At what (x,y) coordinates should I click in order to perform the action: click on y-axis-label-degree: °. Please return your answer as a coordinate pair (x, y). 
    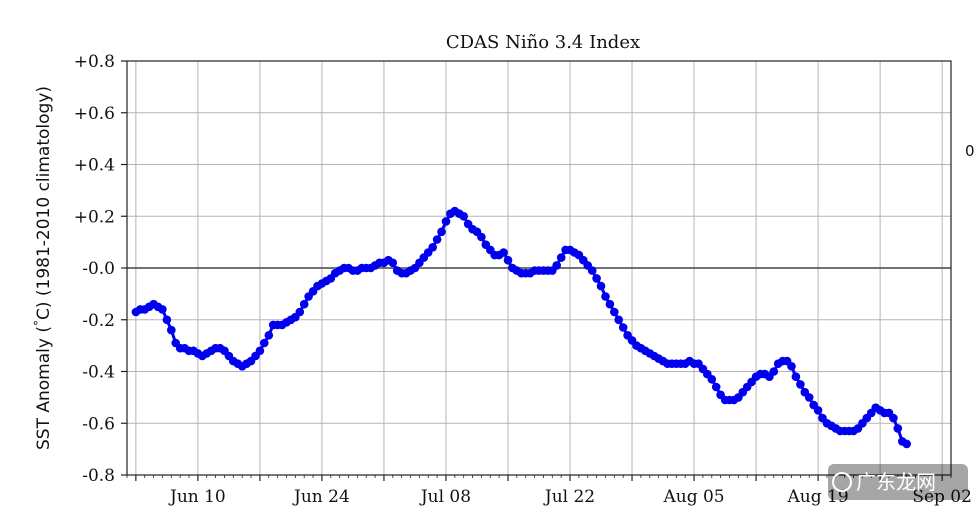
    Looking at the image, I should click on (39, 323).